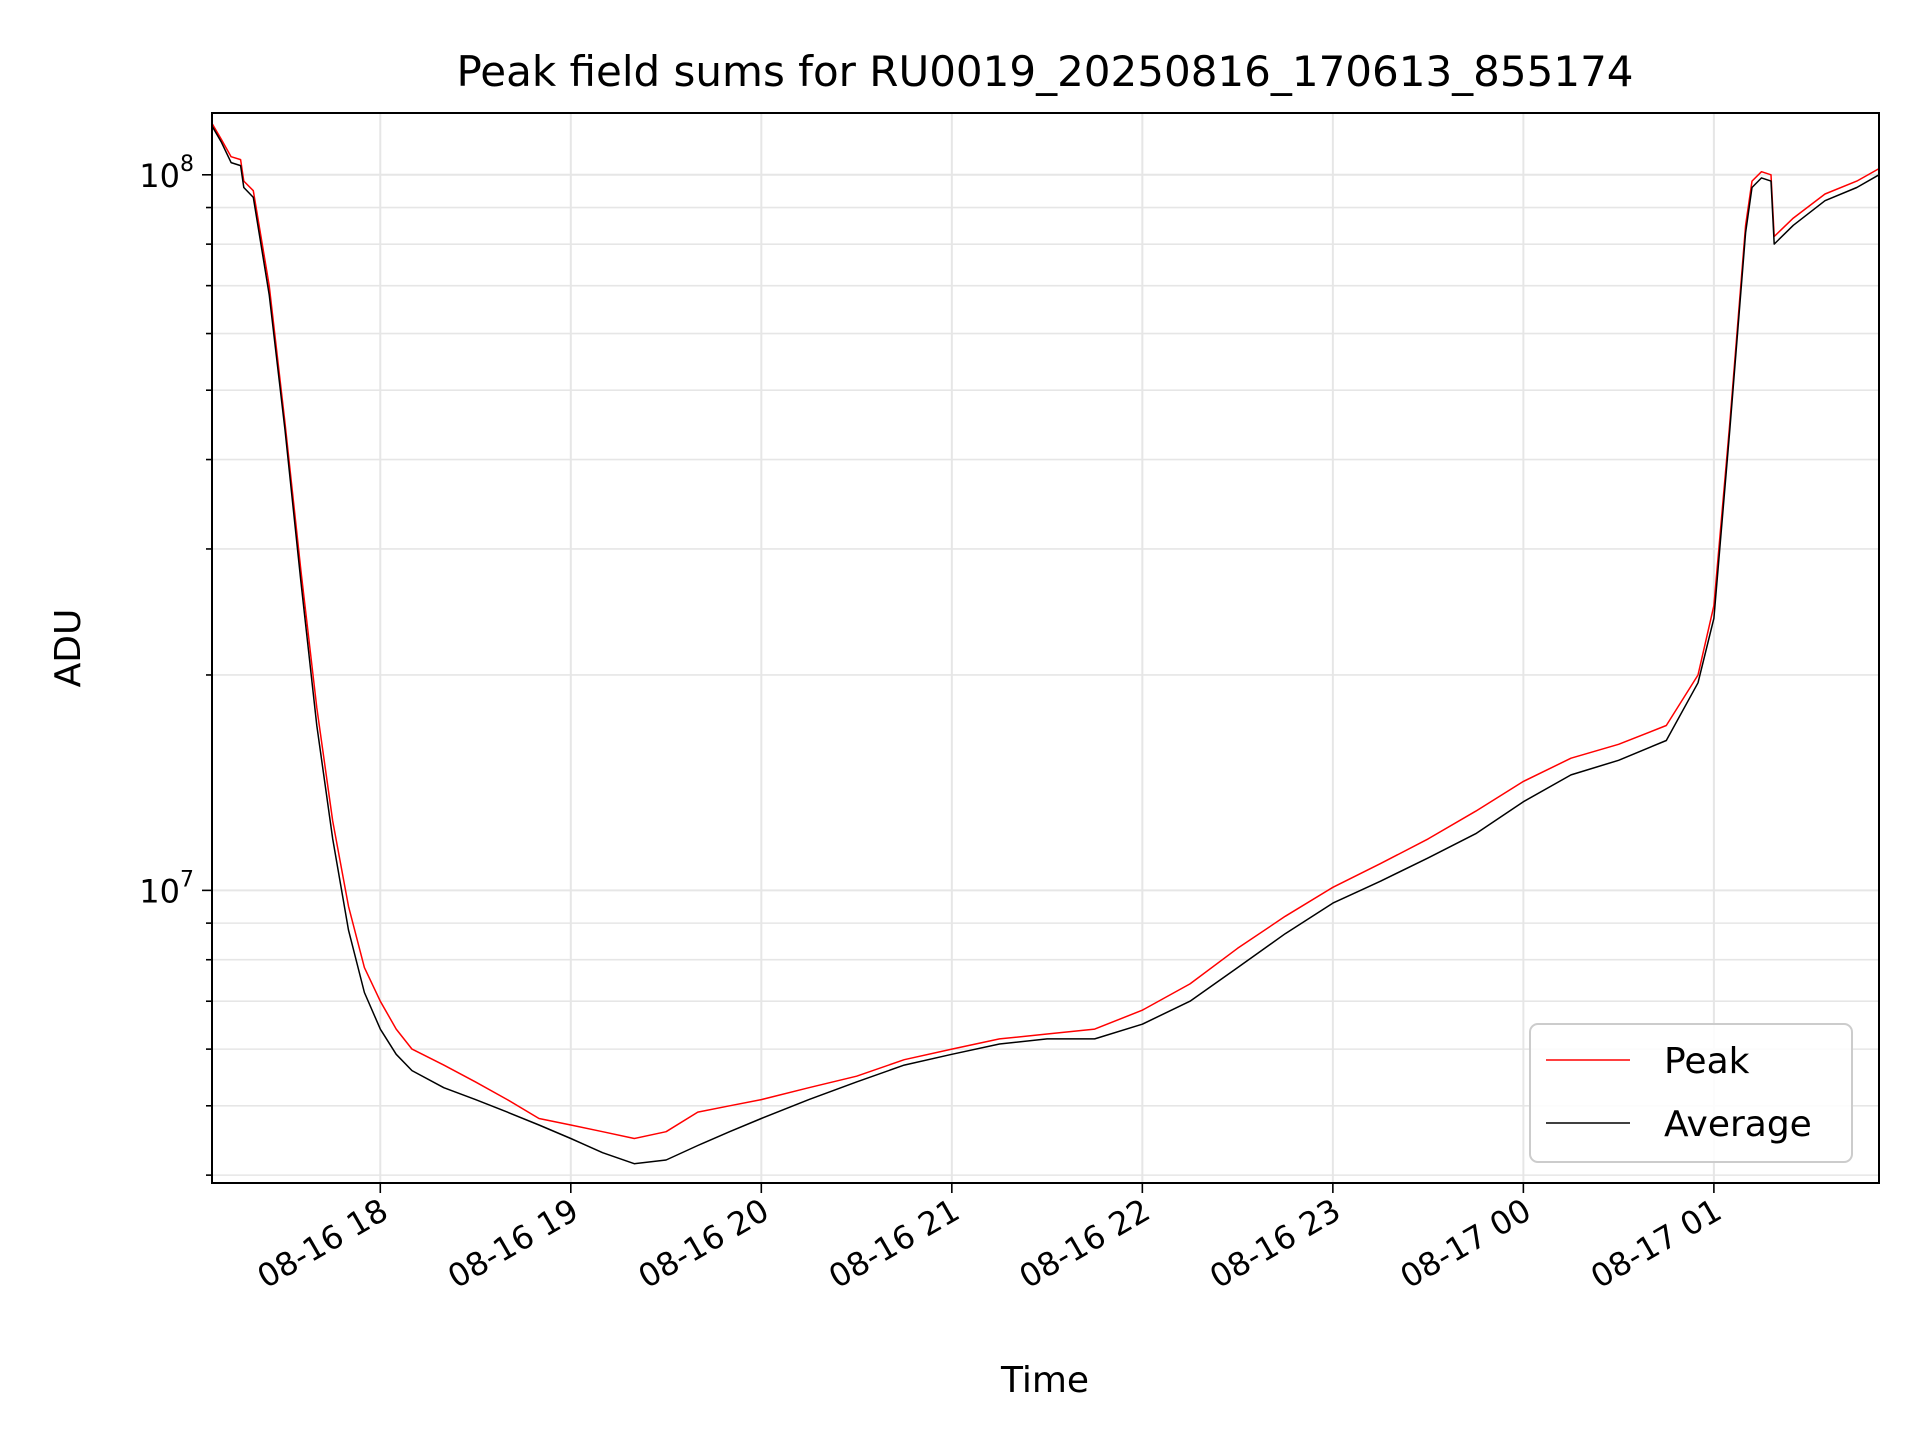  Describe the element at coordinates (1738, 1124) in the screenshot. I see `legend-label-average: Average` at that location.